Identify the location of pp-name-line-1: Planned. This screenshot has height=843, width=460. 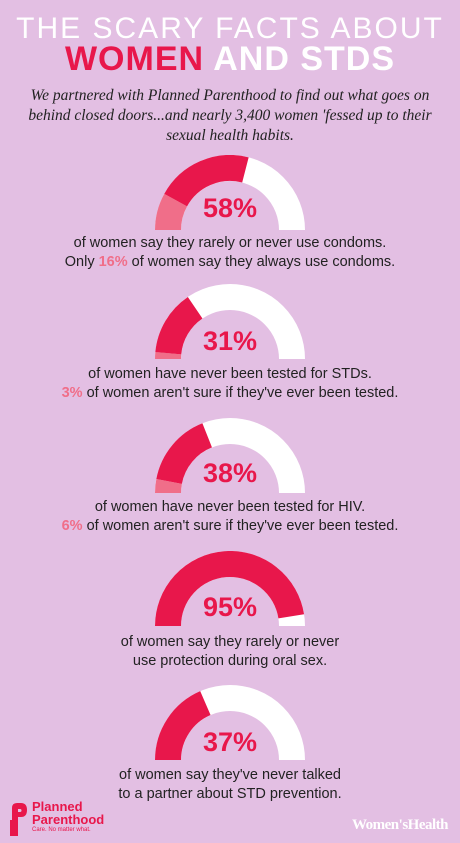
(57, 806).